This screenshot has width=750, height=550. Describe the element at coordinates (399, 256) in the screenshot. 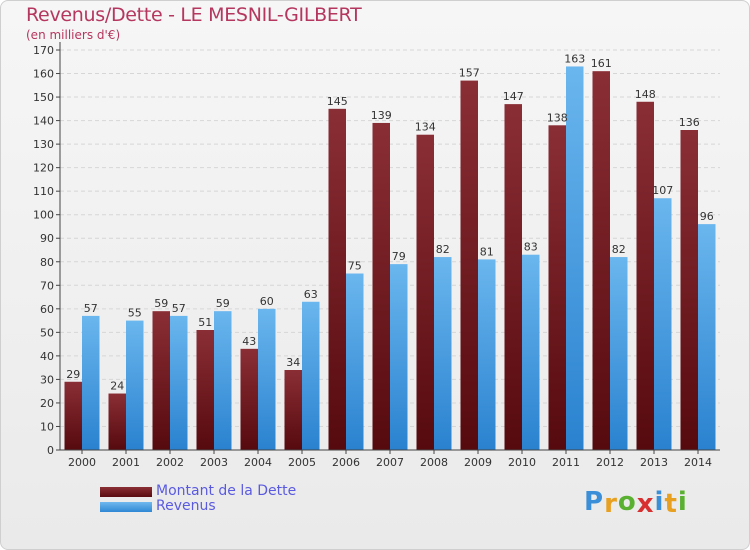

I see `data-label-revenus: 79` at that location.